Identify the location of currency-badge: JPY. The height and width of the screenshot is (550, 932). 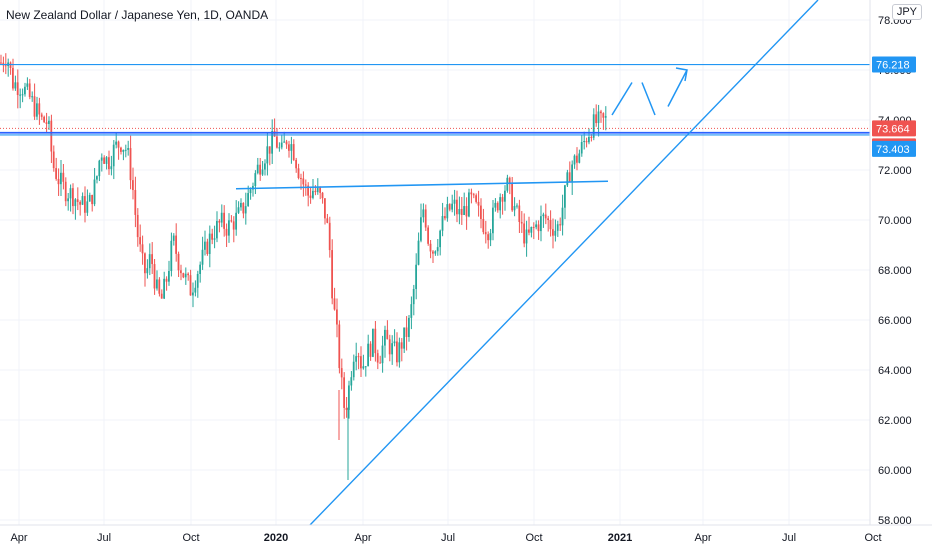
(906, 12).